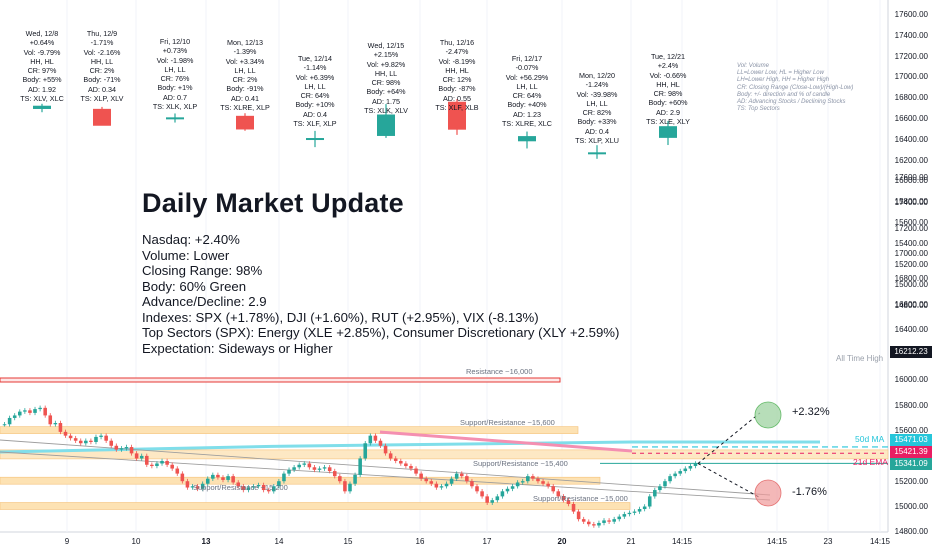 This screenshot has width=932, height=550. Describe the element at coordinates (386, 55) in the screenshot. I see `day-chg: +2.15%` at that location.